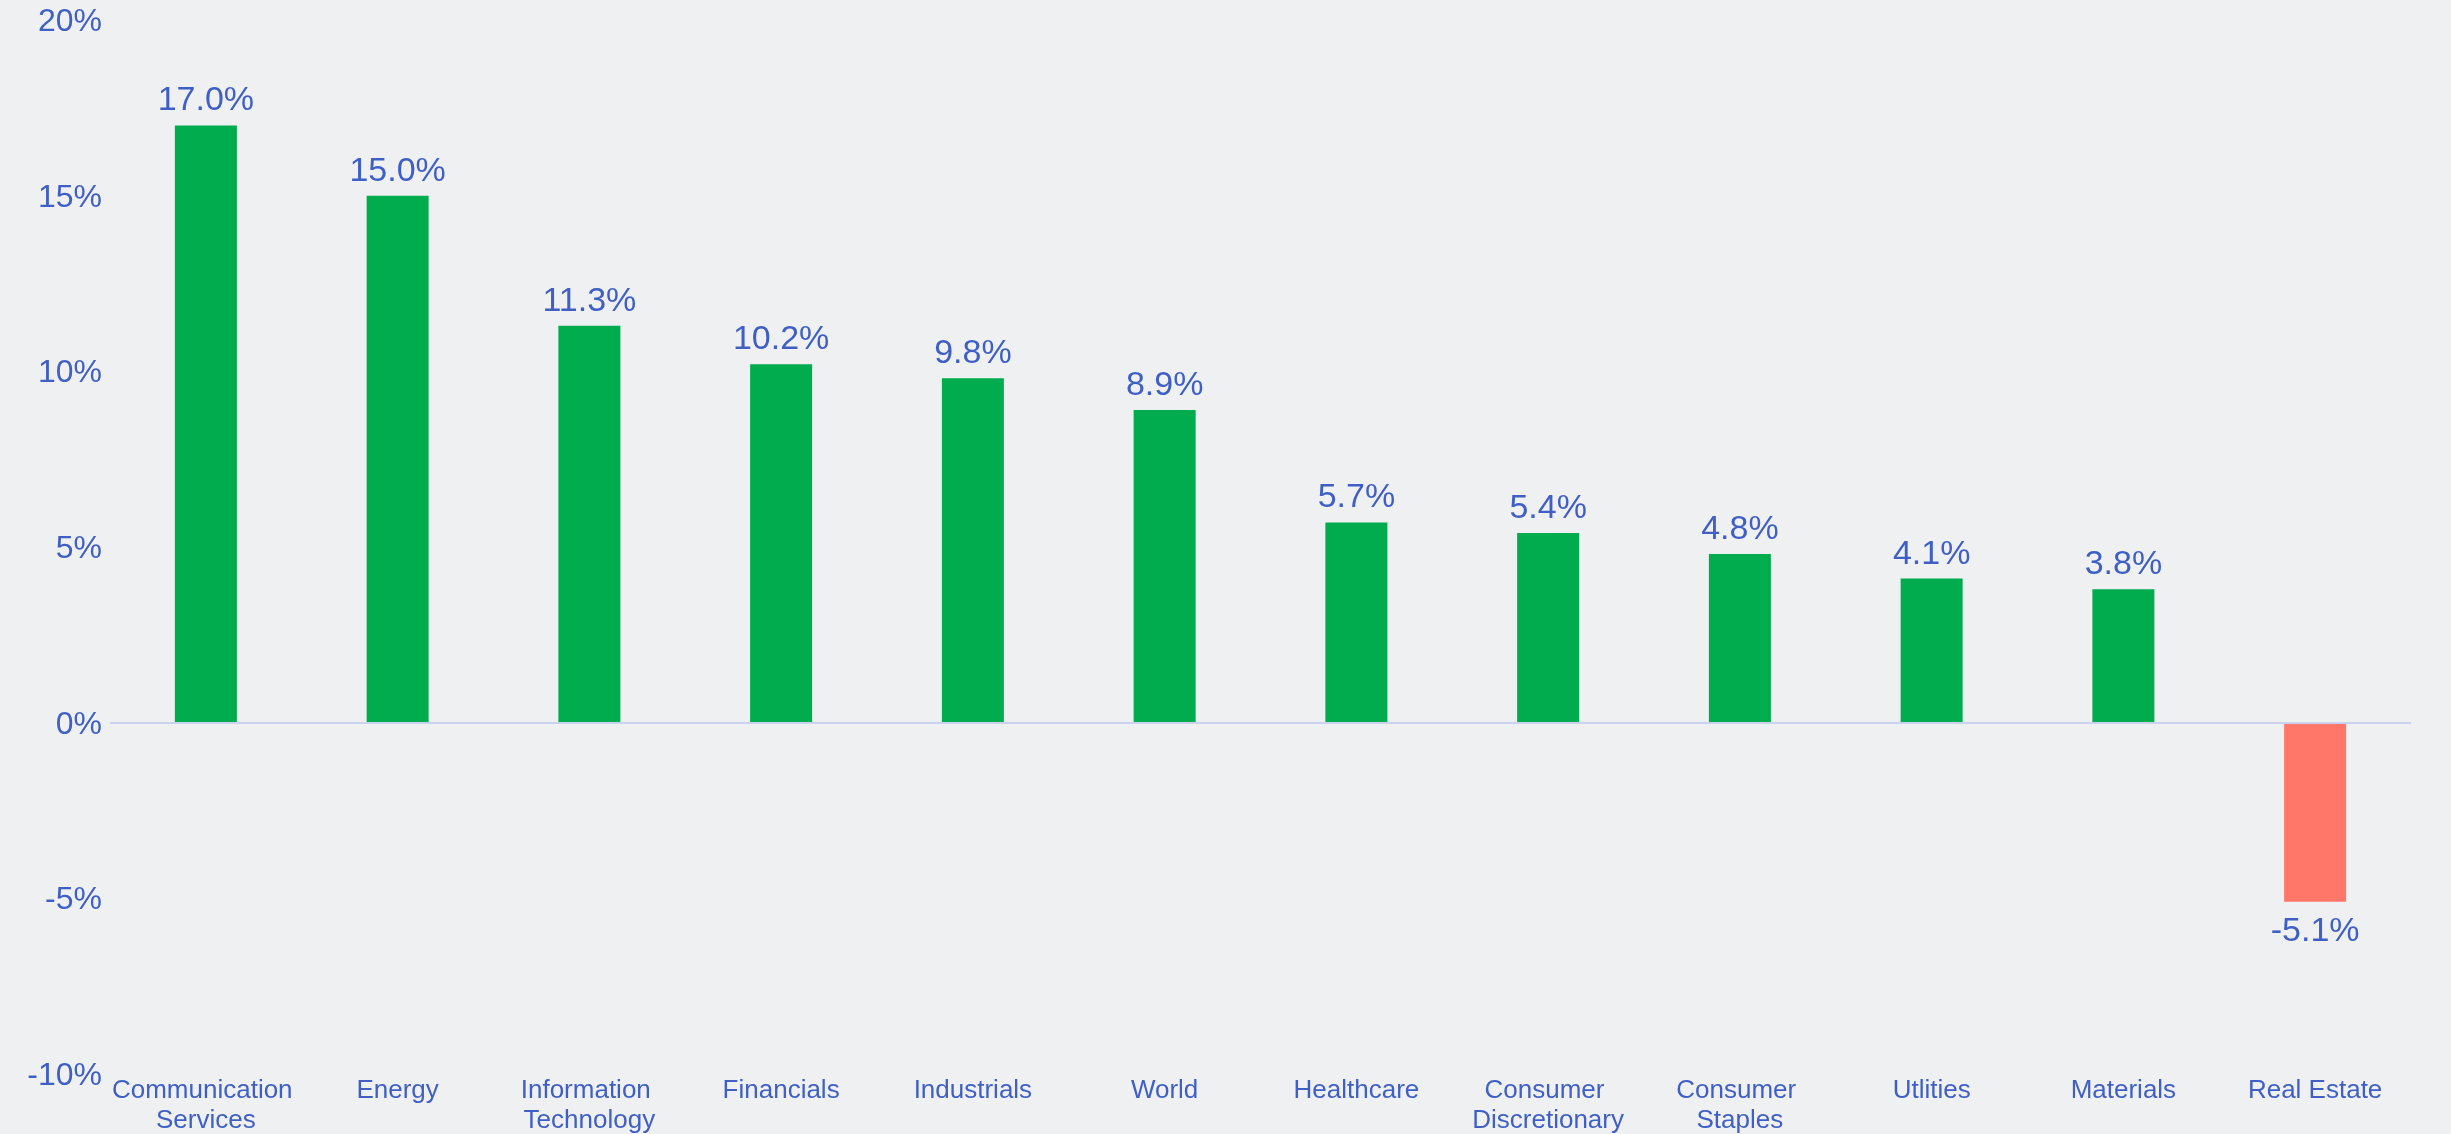  What do you see at coordinates (78, 722) in the screenshot?
I see `y-tick-label: 0%` at bounding box center [78, 722].